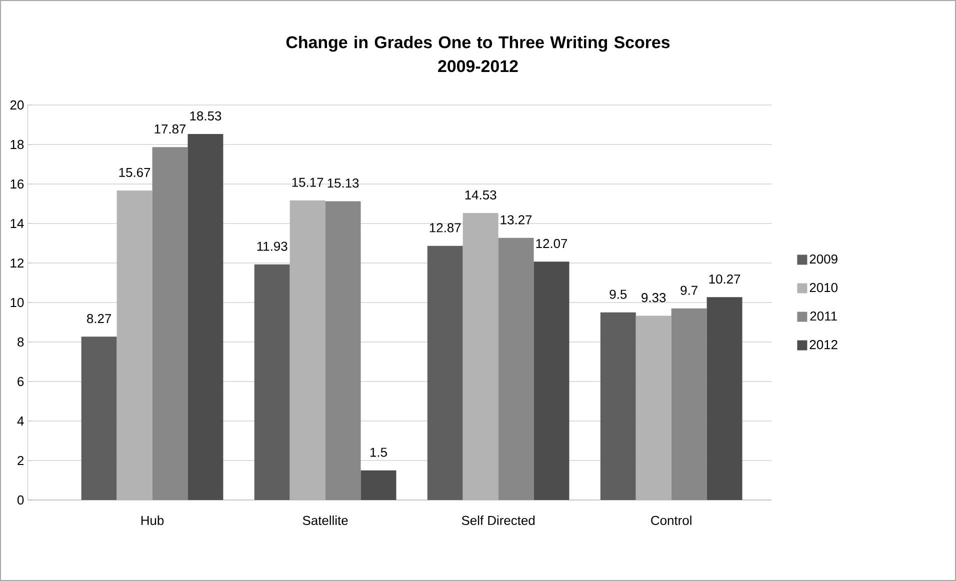  What do you see at coordinates (17, 105) in the screenshot?
I see `y-tick-label: 20` at bounding box center [17, 105].